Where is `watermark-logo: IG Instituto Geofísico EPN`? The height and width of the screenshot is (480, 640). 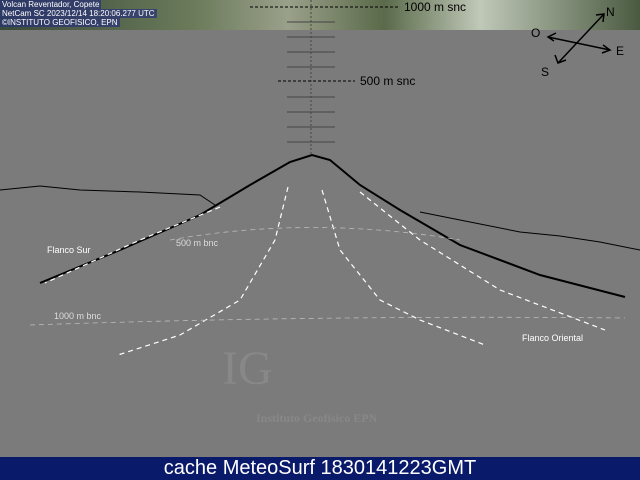 watermark-logo: IG Instituto Geofísico EPN is located at coordinates (299, 385).